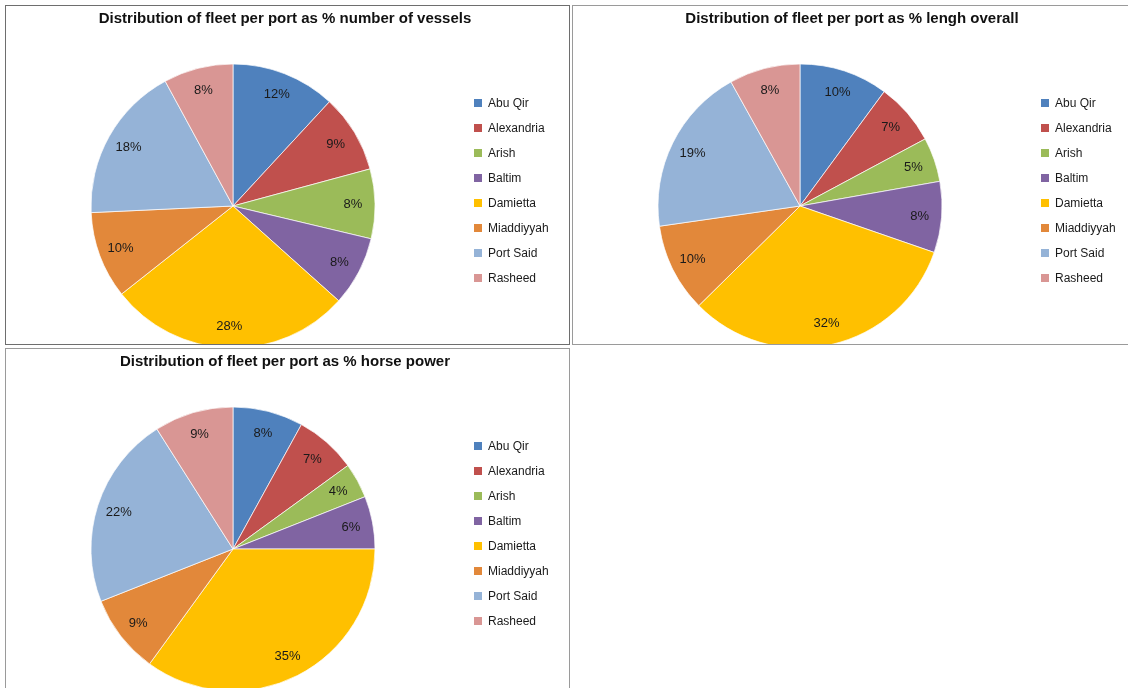 This screenshot has height=688, width=1128. Describe the element at coordinates (285, 17) in the screenshot. I see `chart-title: Distribution of fleet per port as % number of vessels` at that location.